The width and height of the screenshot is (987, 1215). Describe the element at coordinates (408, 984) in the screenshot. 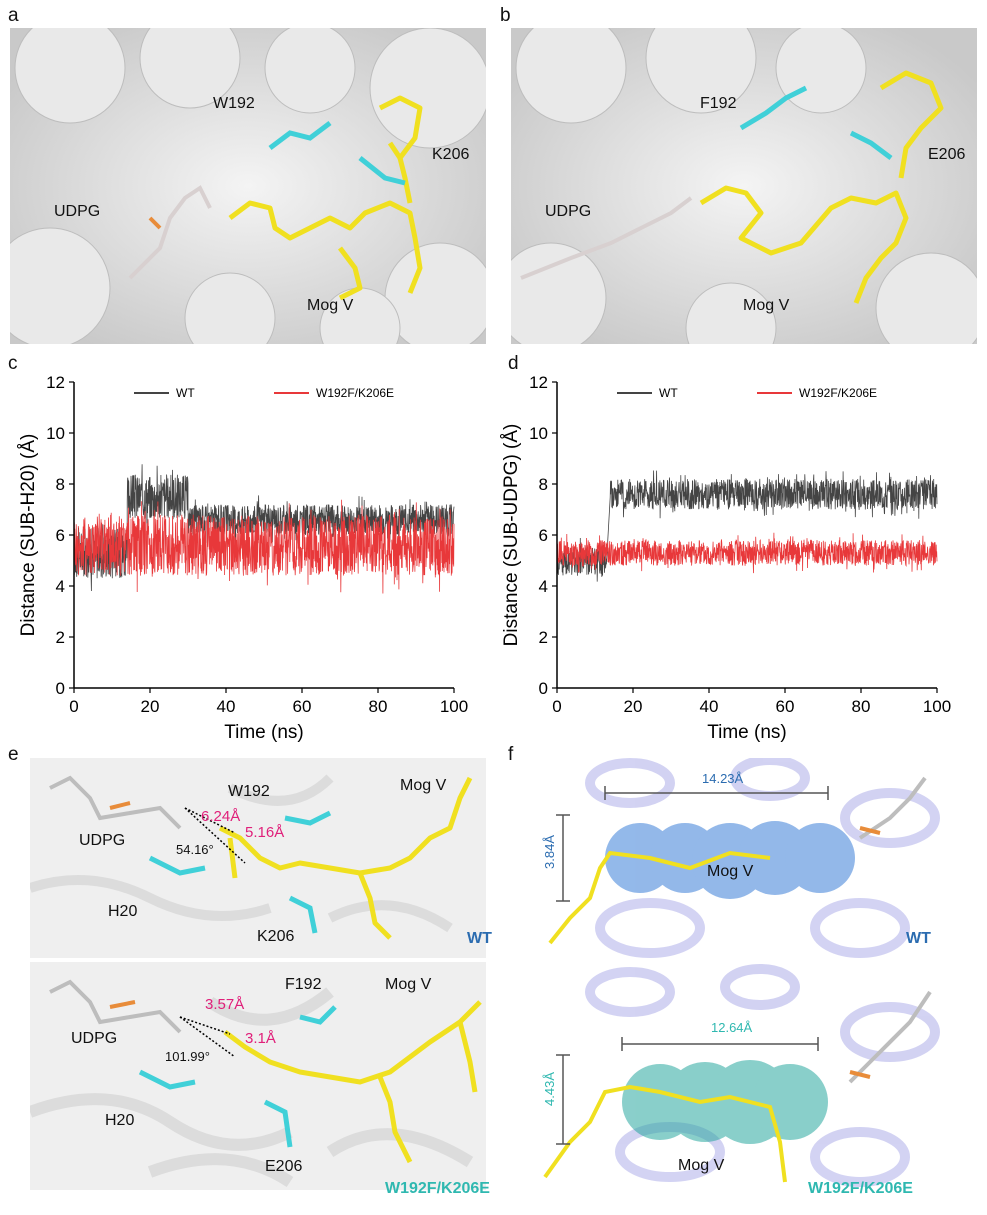

I see `label-e-mut-mogv: Mog V` at that location.